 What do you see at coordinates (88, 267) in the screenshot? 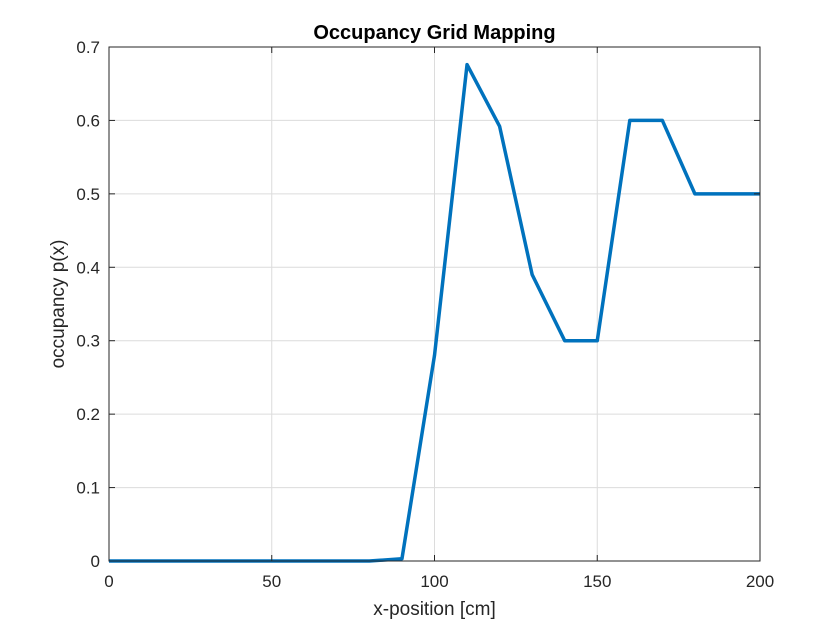
I see `y-tick-label: 0.4` at bounding box center [88, 267].